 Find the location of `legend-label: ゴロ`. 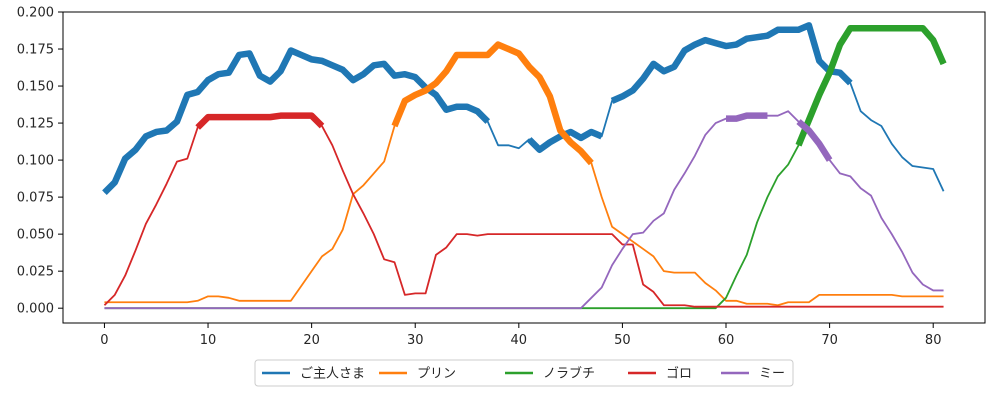

legend-label: ゴロ is located at coordinates (679, 374).